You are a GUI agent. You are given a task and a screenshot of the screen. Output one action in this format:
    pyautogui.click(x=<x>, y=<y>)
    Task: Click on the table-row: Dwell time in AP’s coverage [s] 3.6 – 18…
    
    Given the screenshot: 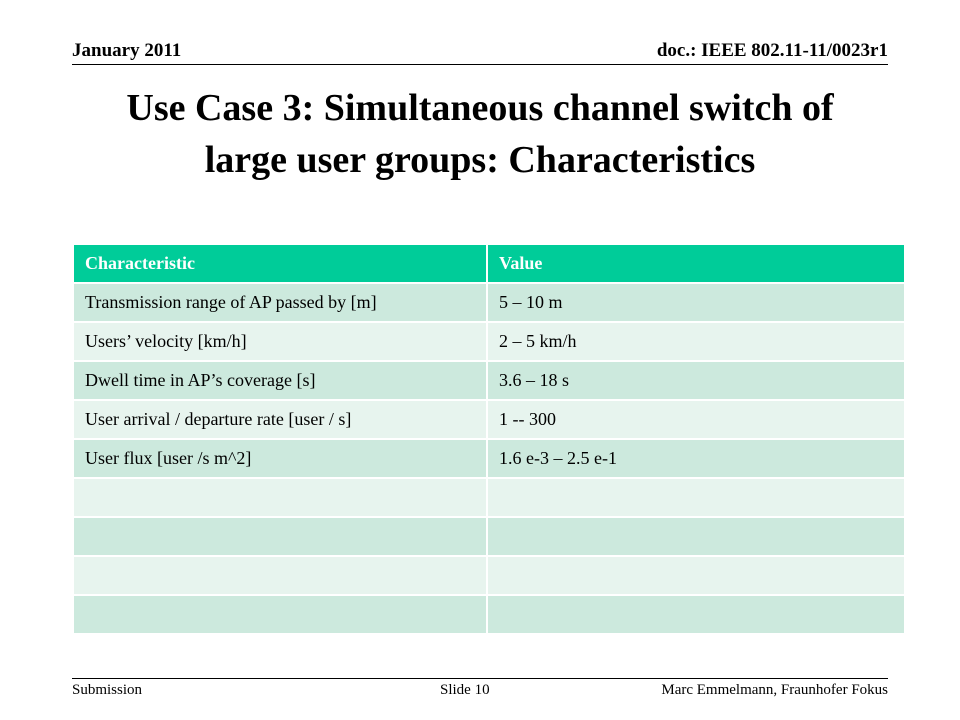 What is the action you would take?
    pyautogui.click(x=489, y=380)
    